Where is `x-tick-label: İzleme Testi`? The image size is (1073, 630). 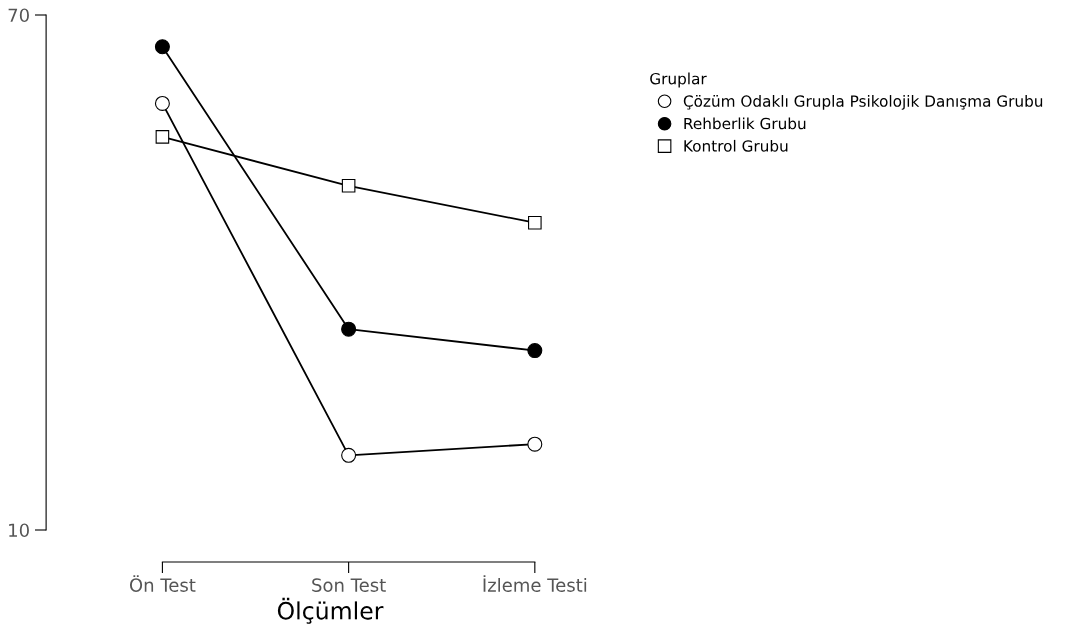
x-tick-label: İzleme Testi is located at coordinates (535, 583).